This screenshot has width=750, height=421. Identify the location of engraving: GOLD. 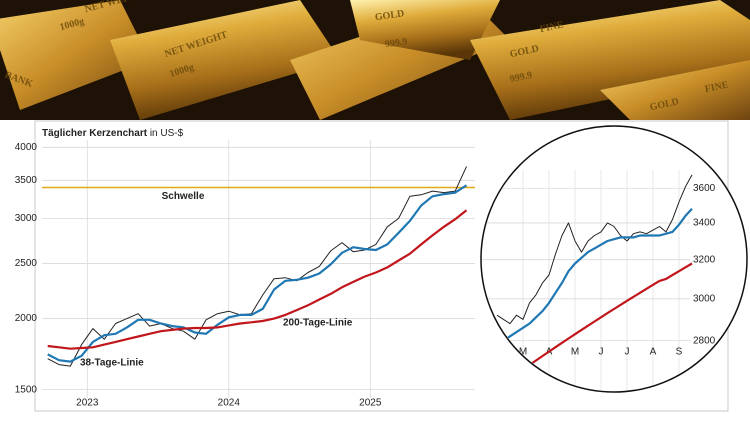
(389, 15).